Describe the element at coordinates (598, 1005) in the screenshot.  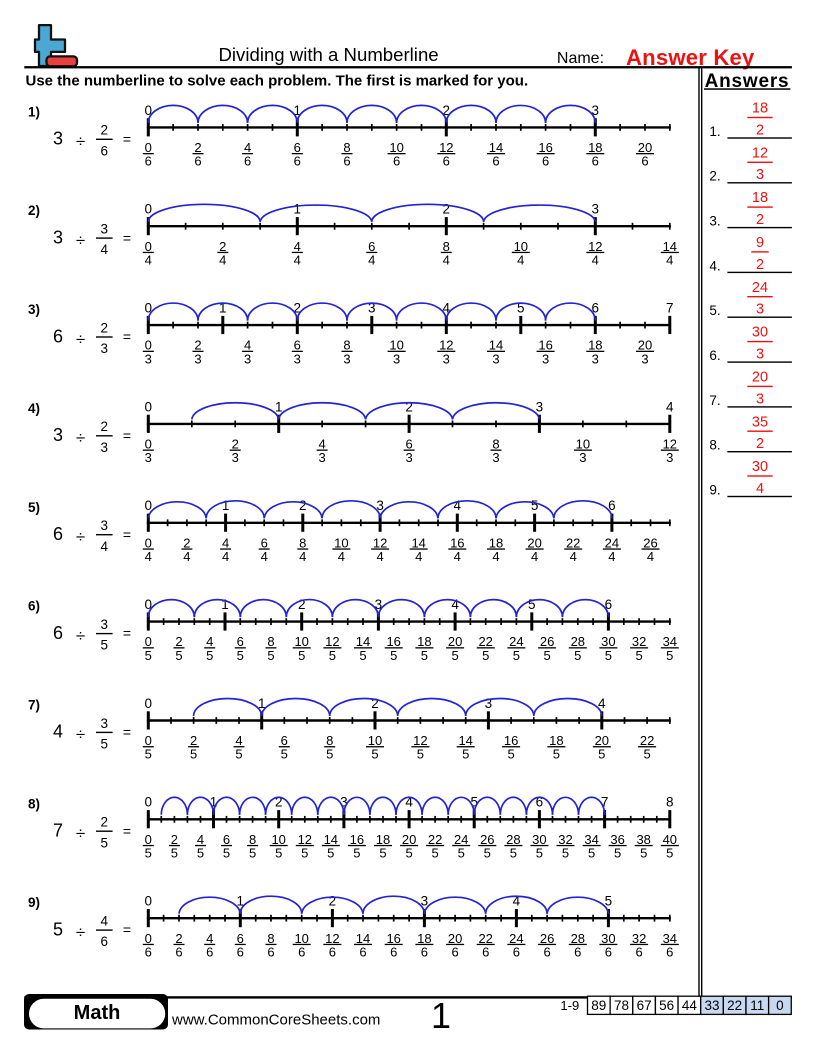
I see `svg-text: 89` at that location.